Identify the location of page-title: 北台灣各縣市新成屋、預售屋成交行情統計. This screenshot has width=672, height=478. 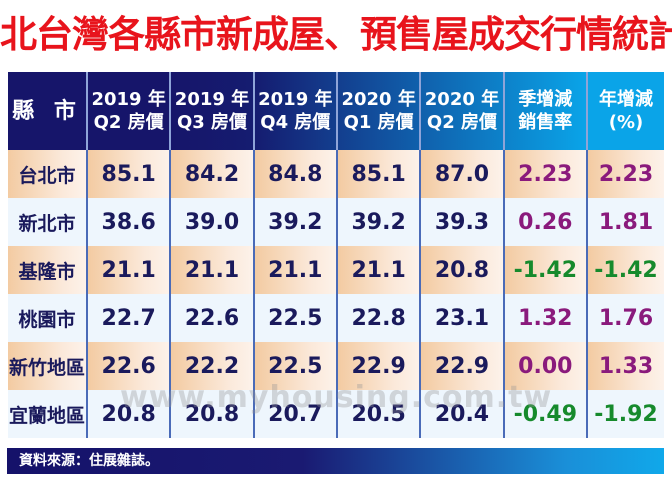
(336, 34).